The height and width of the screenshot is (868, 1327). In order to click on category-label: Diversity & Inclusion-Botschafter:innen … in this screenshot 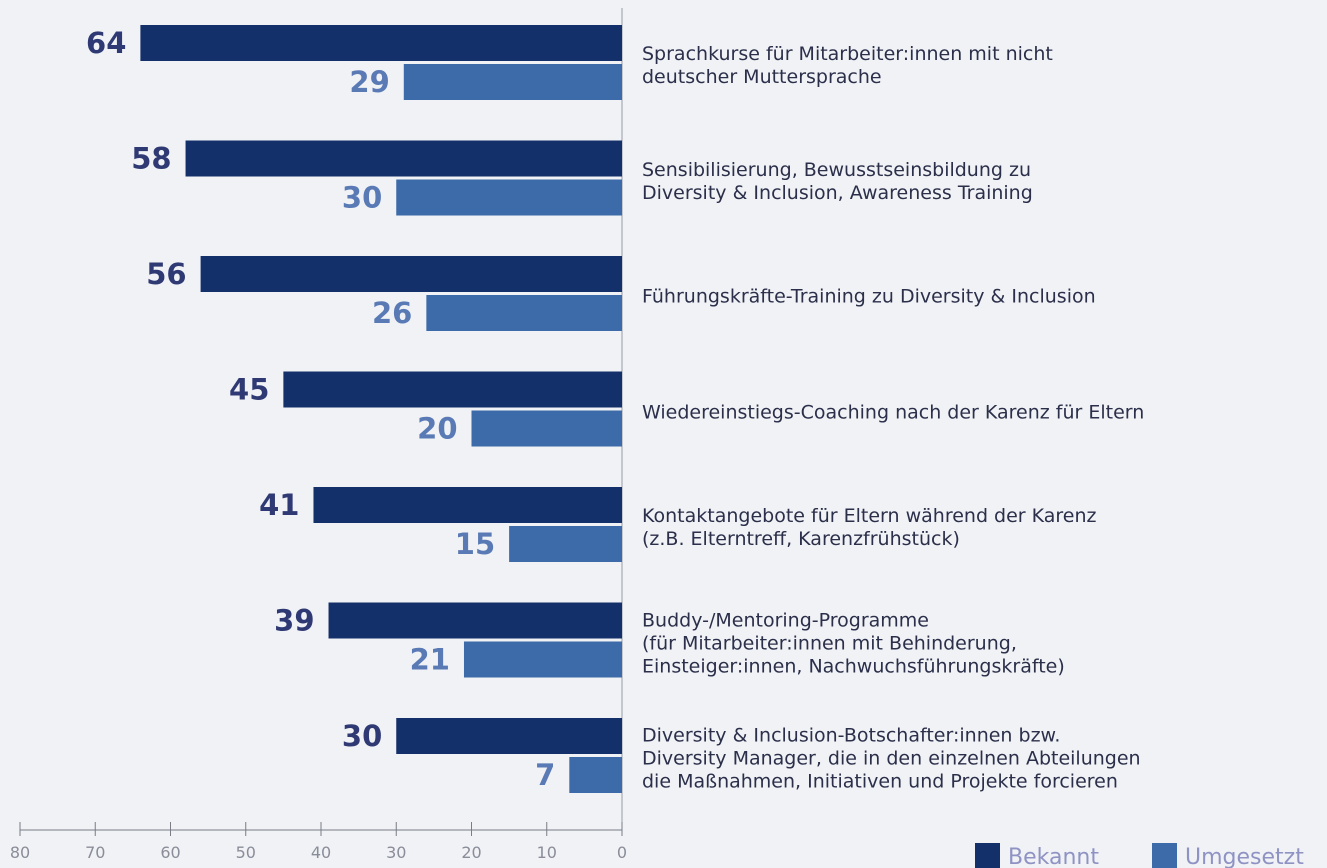, I will do `click(891, 758)`.